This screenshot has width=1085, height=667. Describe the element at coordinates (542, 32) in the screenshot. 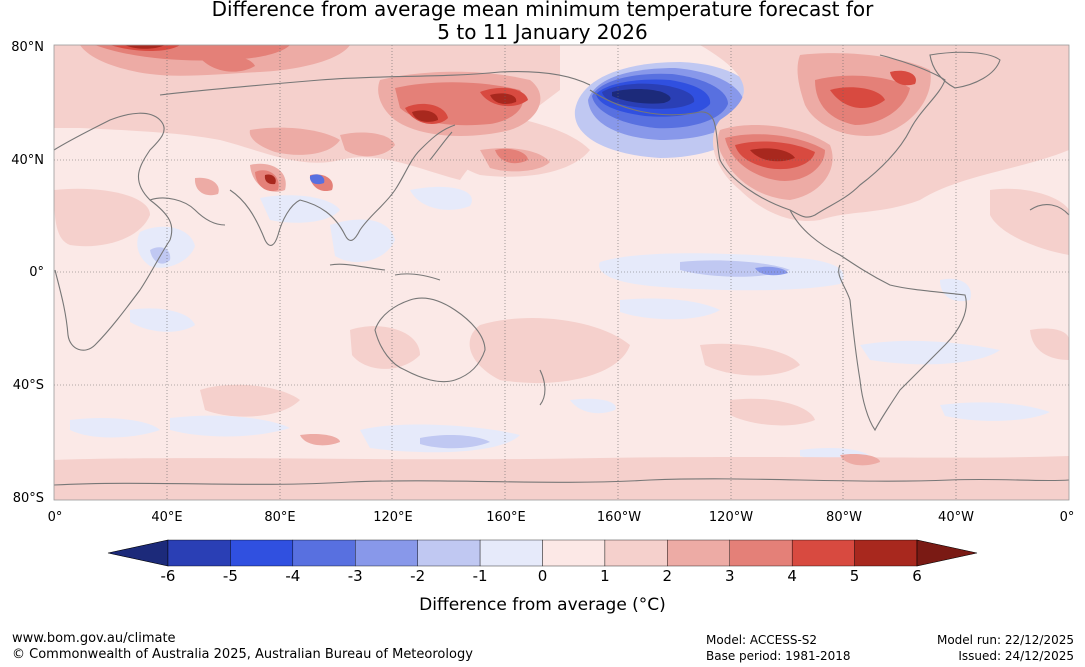

I see `map-title-line2: 5 to 11 January 2026` at that location.